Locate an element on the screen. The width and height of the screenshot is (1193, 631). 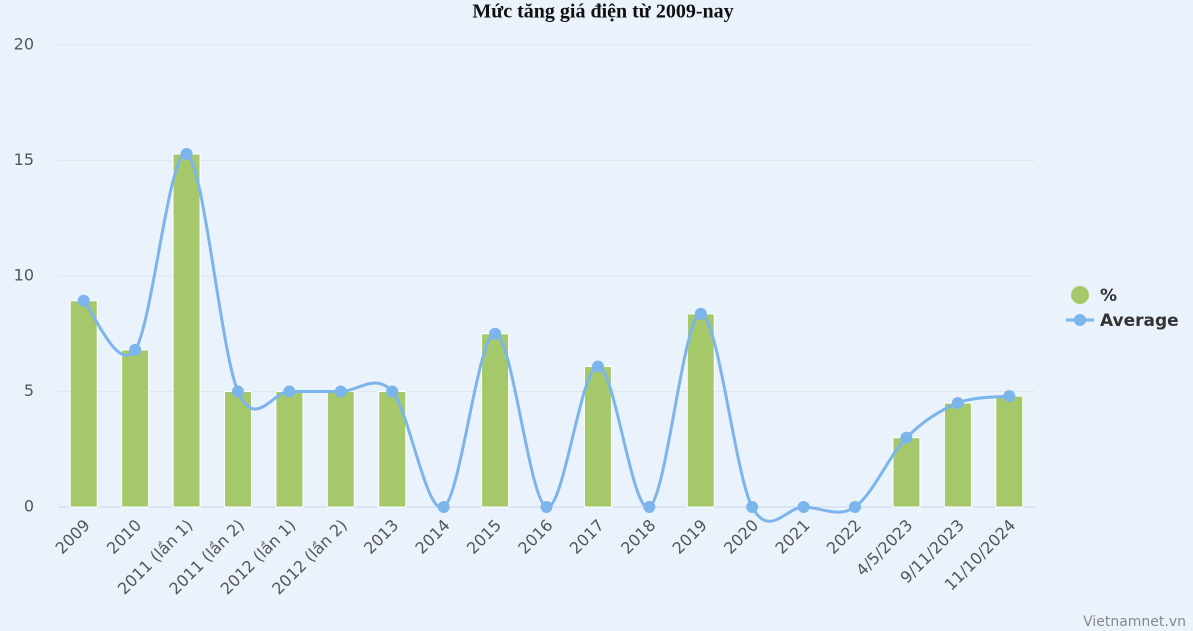
y-tick-label: 0 is located at coordinates (29, 506).